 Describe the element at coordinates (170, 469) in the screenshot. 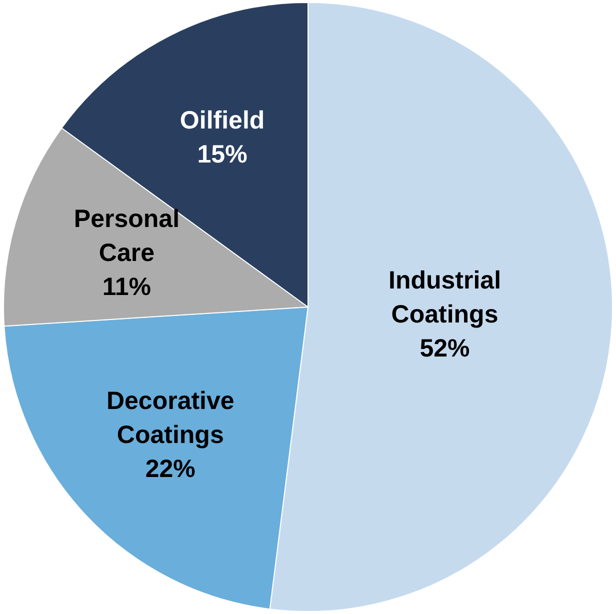

I see `data-label: 22%` at that location.